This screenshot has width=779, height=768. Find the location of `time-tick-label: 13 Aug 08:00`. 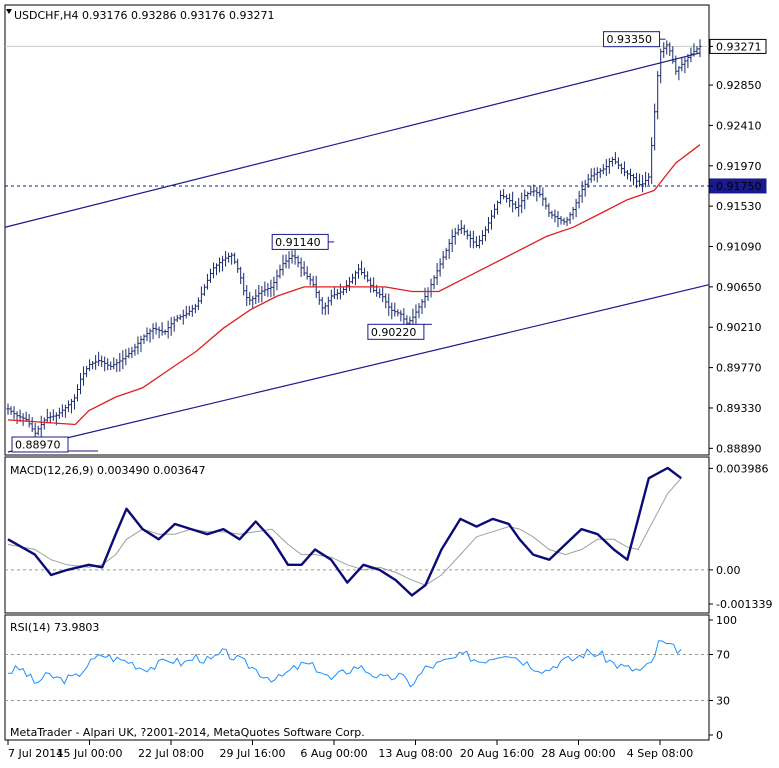

time-tick-label: 13 Aug 08:00 is located at coordinates (415, 753).